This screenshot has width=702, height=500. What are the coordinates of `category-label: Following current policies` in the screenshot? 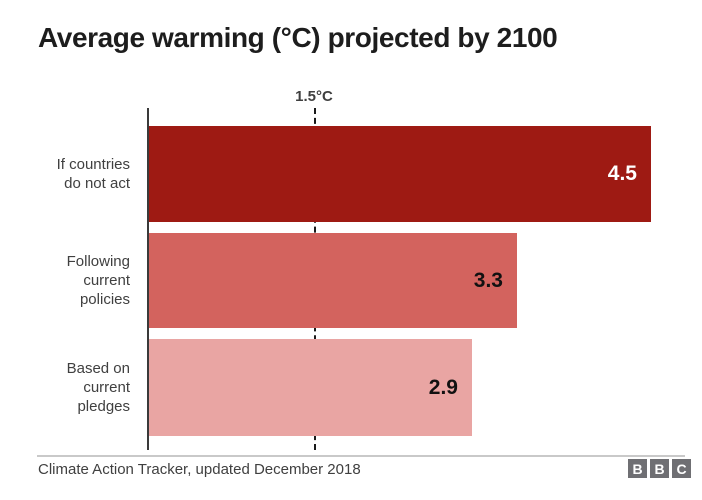 It's located at (98, 280).